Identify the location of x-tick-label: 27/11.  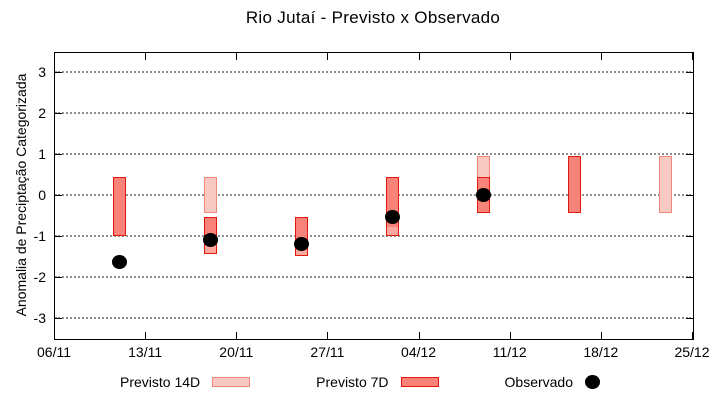
(327, 352).